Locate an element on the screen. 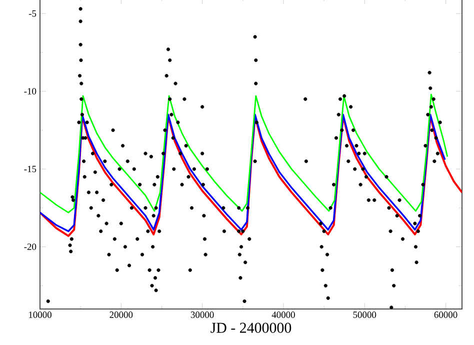  x-tick-label: 60000 is located at coordinates (446, 315).